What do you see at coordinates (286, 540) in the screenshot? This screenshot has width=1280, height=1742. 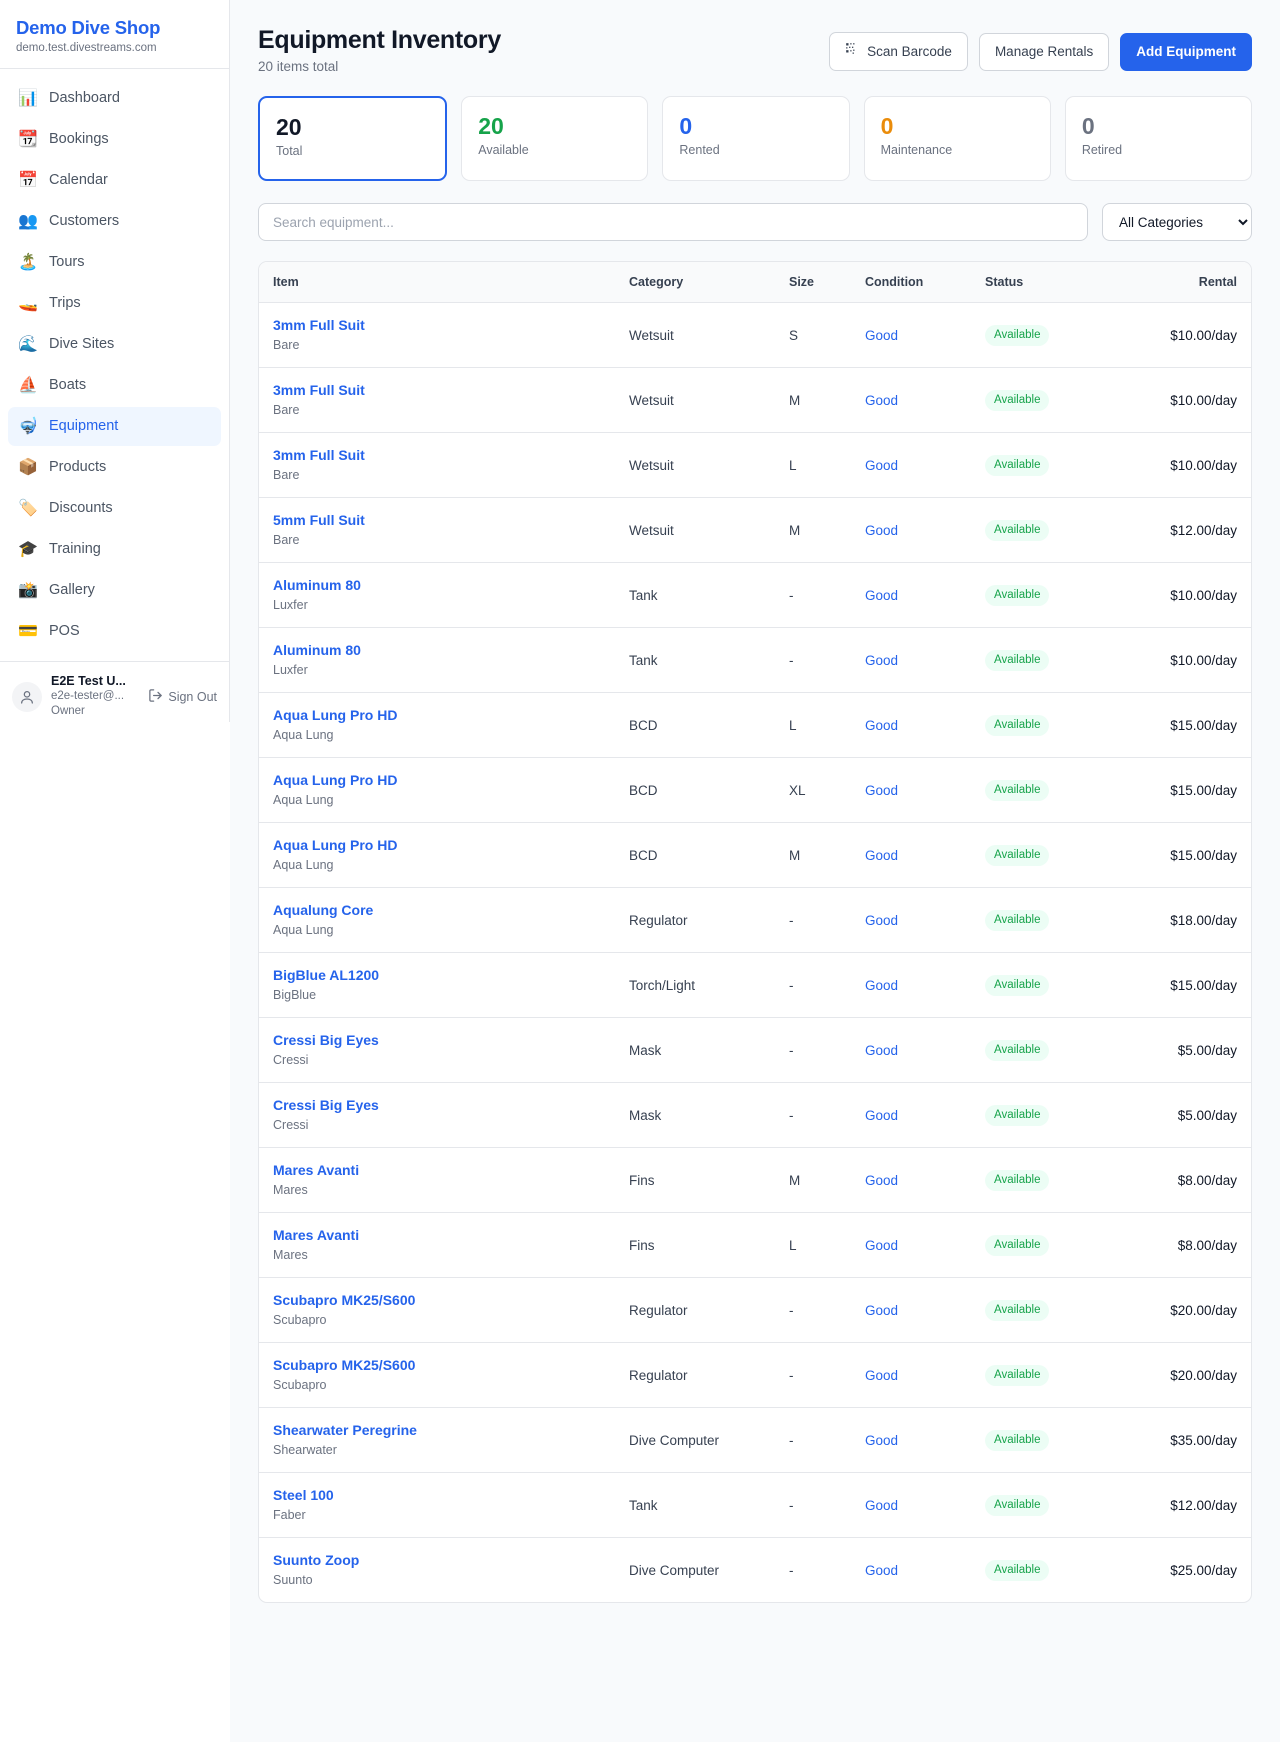 I see `item-brand: Bare` at bounding box center [286, 540].